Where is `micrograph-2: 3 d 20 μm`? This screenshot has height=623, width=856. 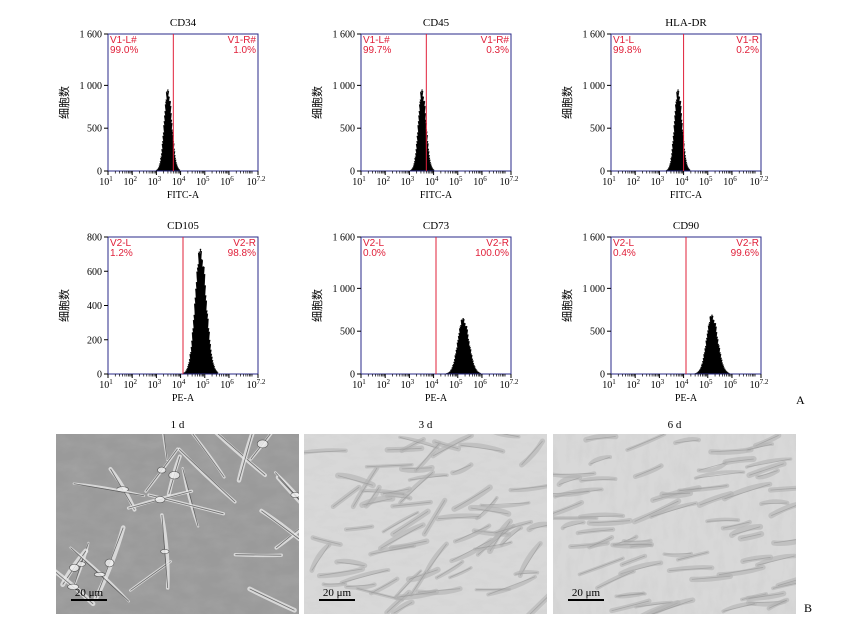 micrograph-2: 3 d 20 μm is located at coordinates (425, 516).